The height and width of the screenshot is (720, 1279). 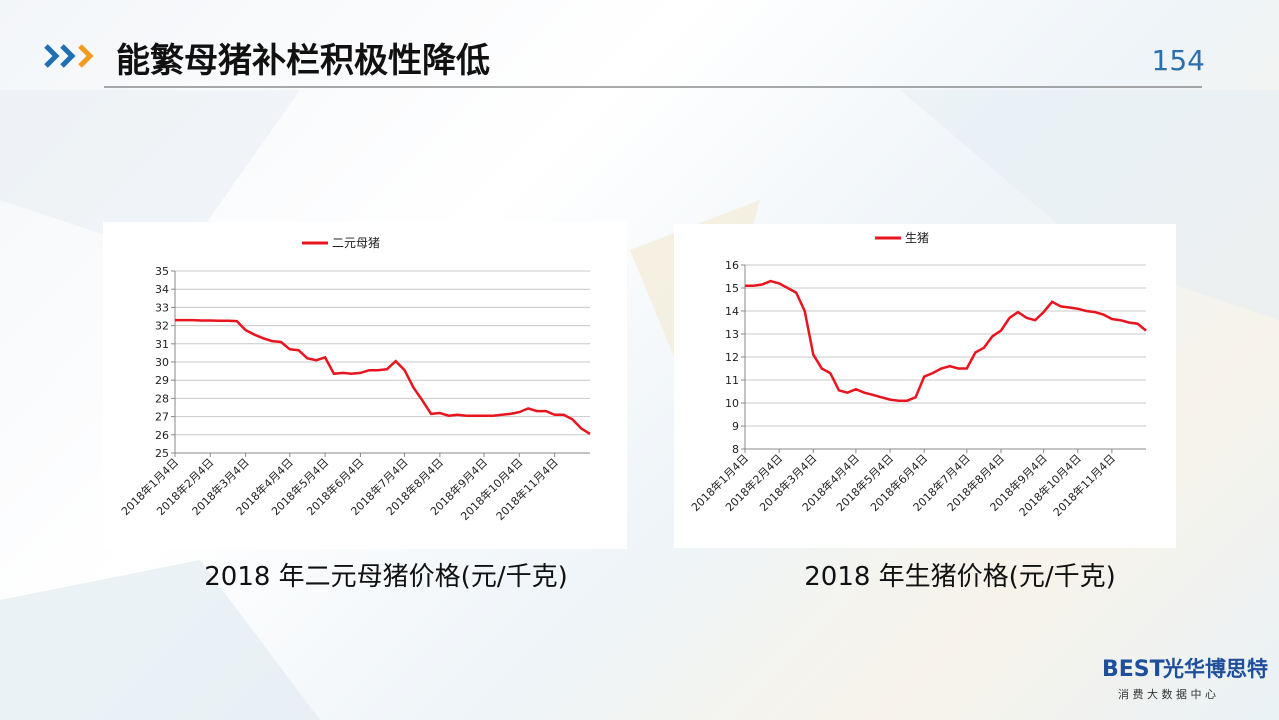 What do you see at coordinates (1167, 694) in the screenshot?
I see `logo-sub: 消 费 大 数 据 中 心` at bounding box center [1167, 694].